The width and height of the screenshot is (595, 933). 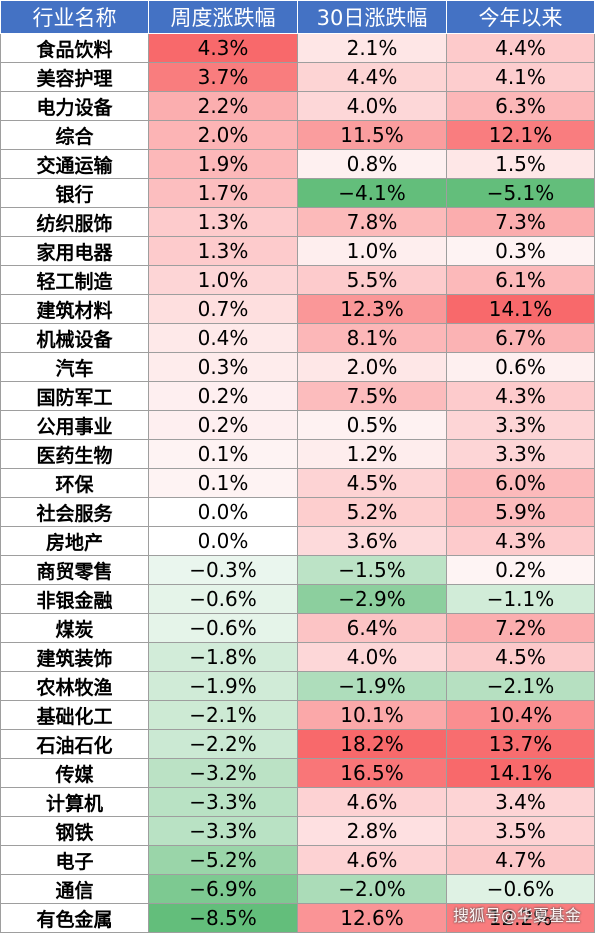 What do you see at coordinates (74, 773) in the screenshot?
I see `industry-name-cell: 传媒` at bounding box center [74, 773].